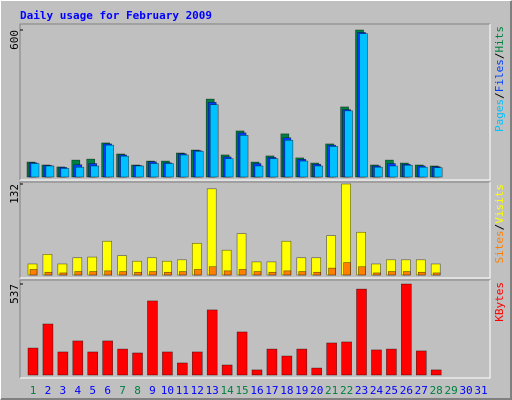 Image resolution: width=512 pixels, height=400 pixels. Describe the element at coordinates (451, 390) in the screenshot. I see `x-tick-label: 29` at that location.